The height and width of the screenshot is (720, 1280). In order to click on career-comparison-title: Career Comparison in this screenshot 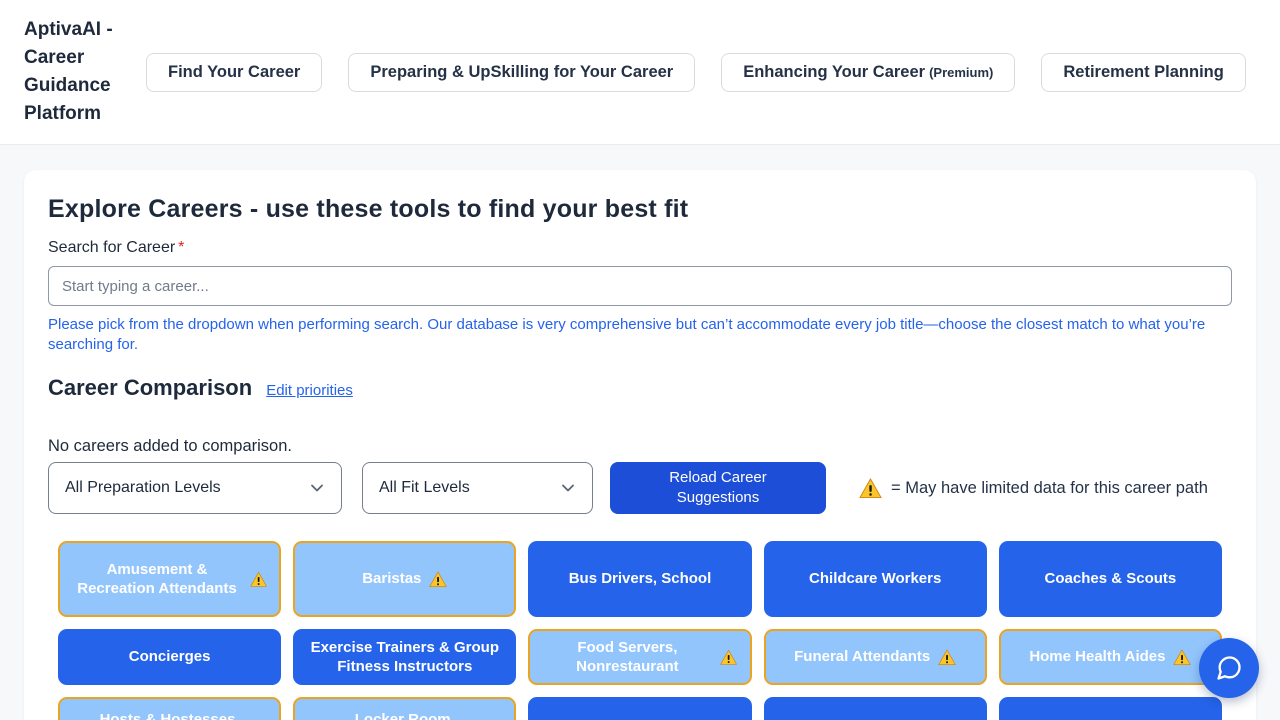, I will do `click(150, 387)`.